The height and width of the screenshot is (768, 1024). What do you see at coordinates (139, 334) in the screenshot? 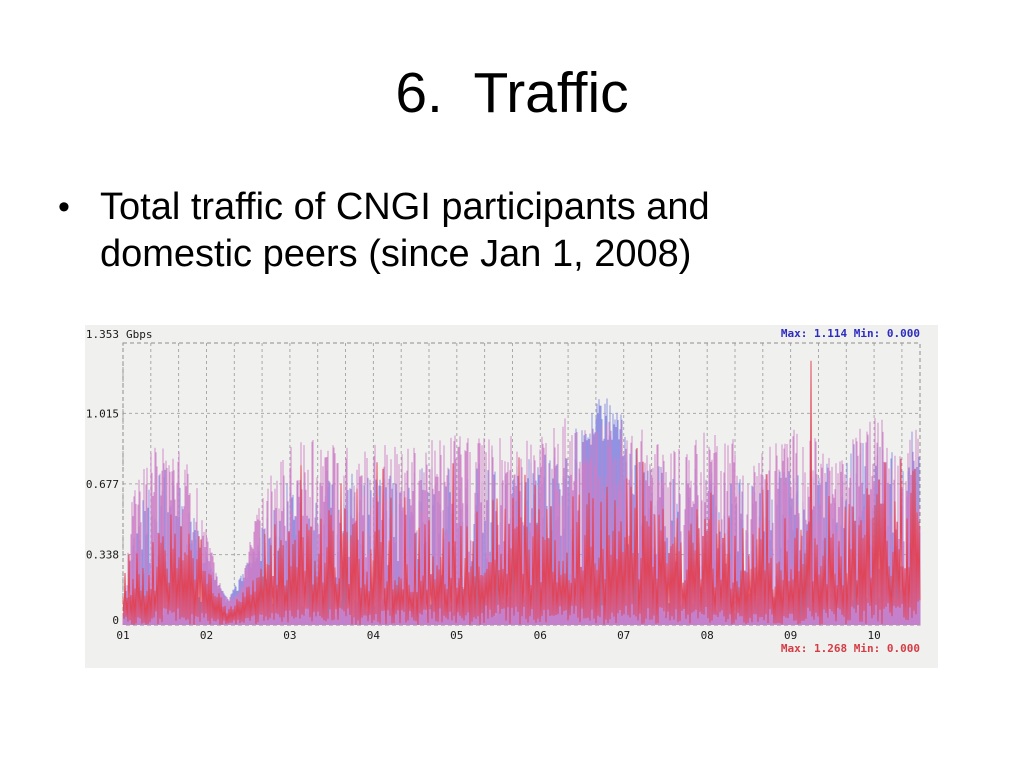
I see `y-axis-unit: Gbps` at bounding box center [139, 334].